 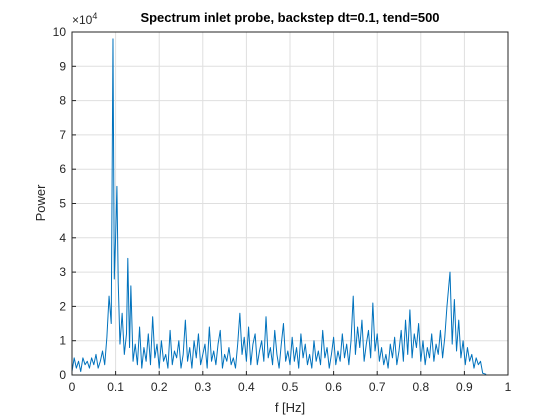 What do you see at coordinates (62, 135) in the screenshot?
I see `y-tick-label: 7` at bounding box center [62, 135].